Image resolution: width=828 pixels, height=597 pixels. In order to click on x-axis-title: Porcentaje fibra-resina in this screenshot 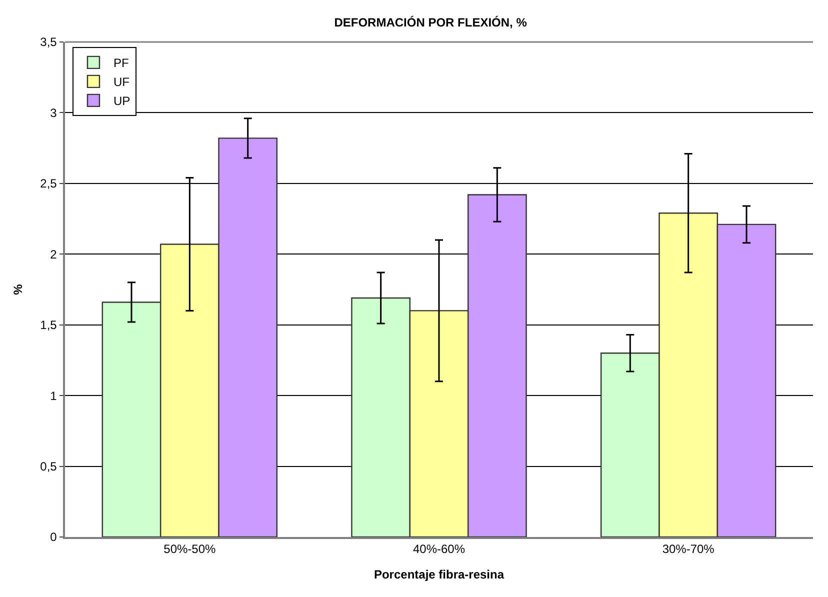, I will do `click(439, 575)`.